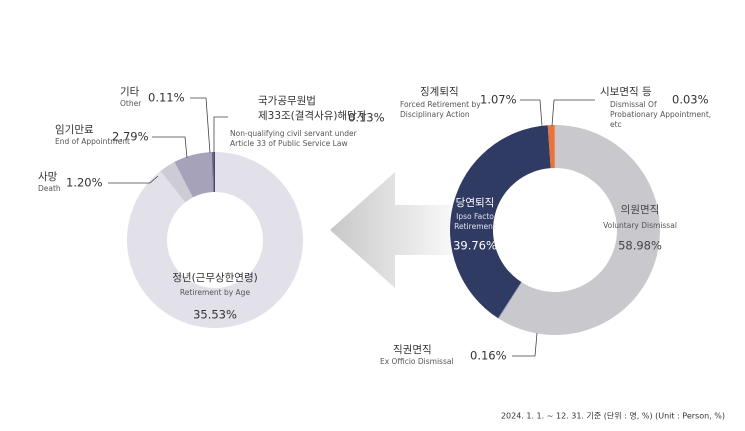 This screenshot has width=745, height=431. What do you see at coordinates (640, 210) in the screenshot?
I see `segment-name: 의원면직` at bounding box center [640, 210].